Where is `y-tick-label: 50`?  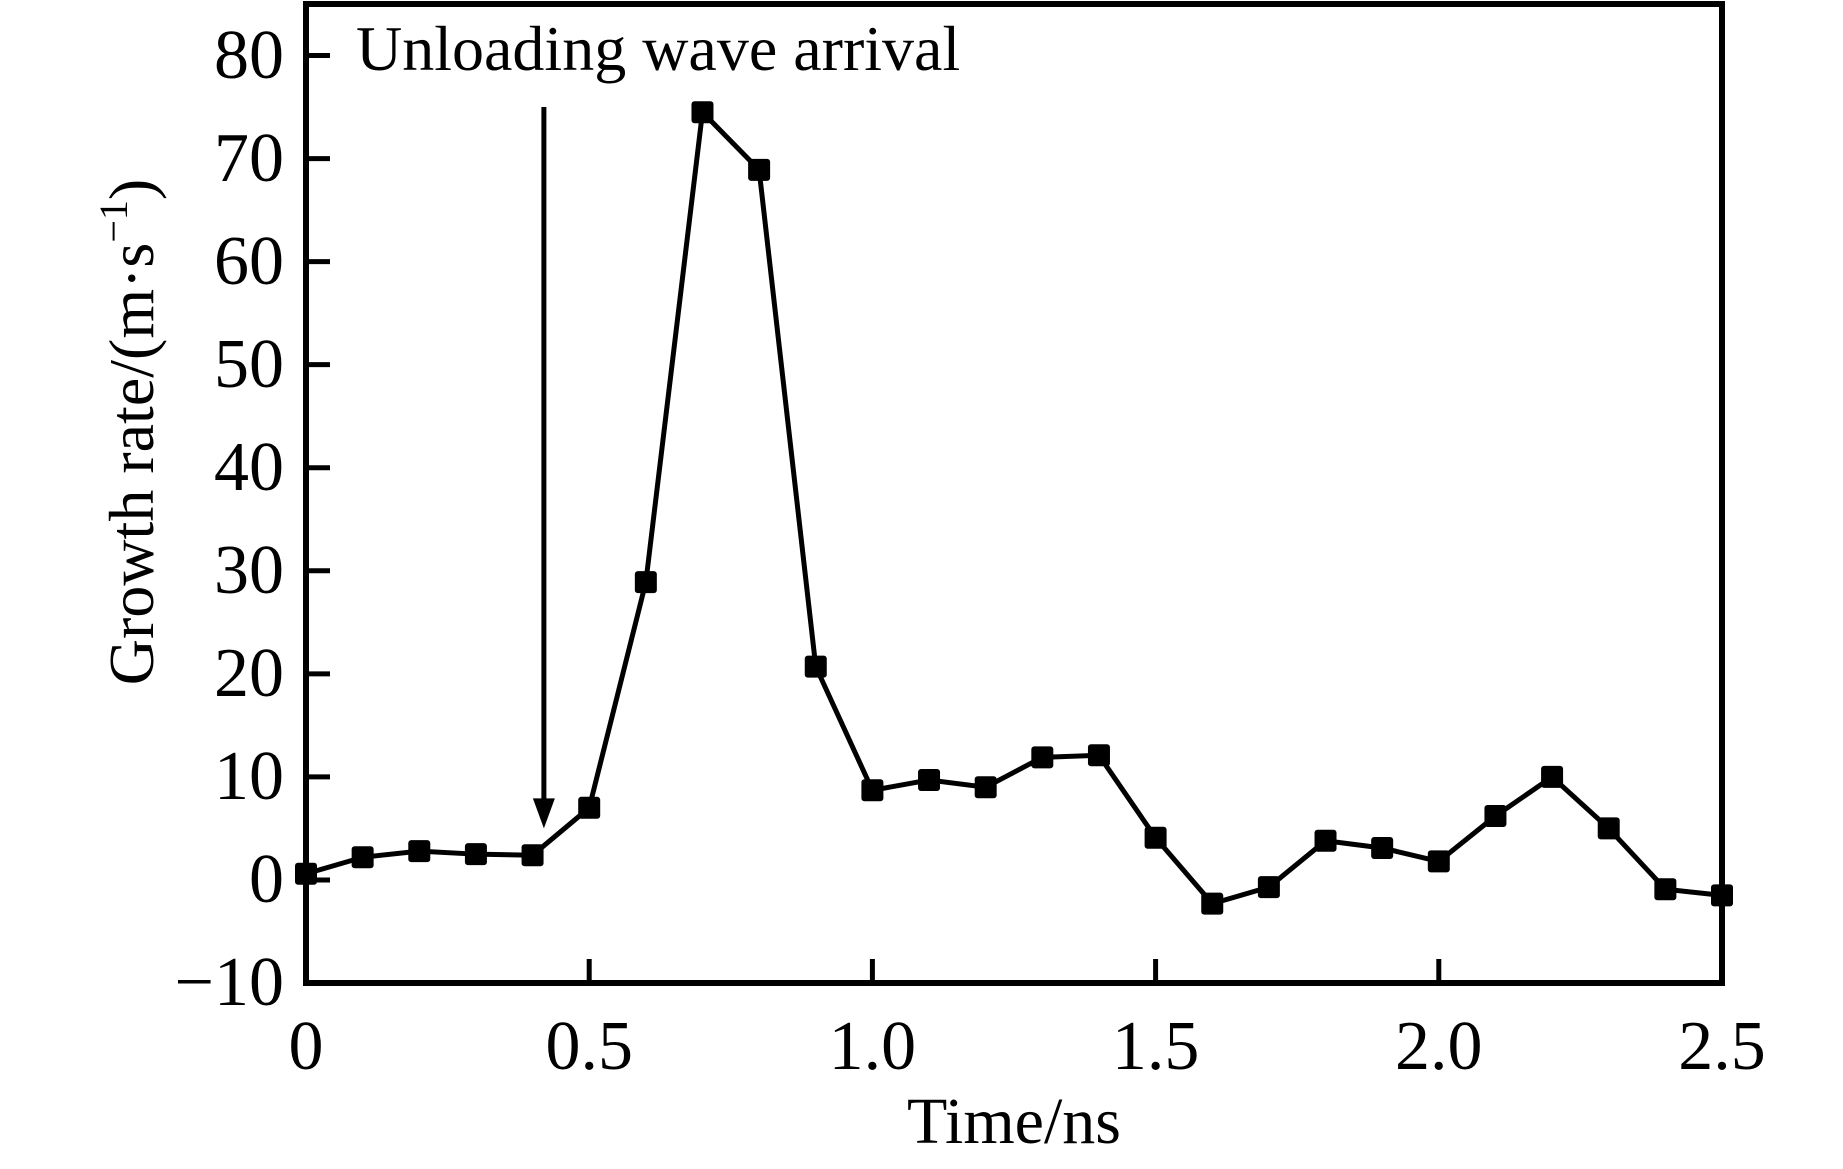
y-tick-label: 50 is located at coordinates (249, 364).